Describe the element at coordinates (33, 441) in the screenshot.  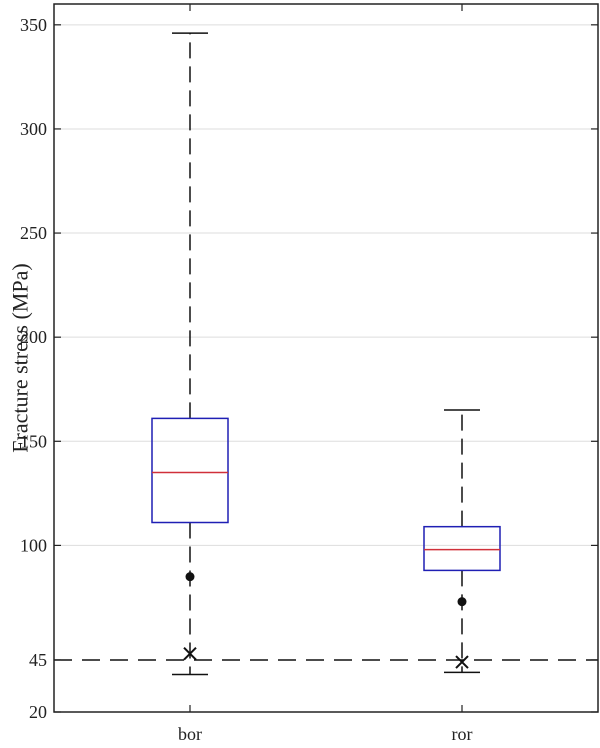
I see `y-tick-label: 150` at that location.